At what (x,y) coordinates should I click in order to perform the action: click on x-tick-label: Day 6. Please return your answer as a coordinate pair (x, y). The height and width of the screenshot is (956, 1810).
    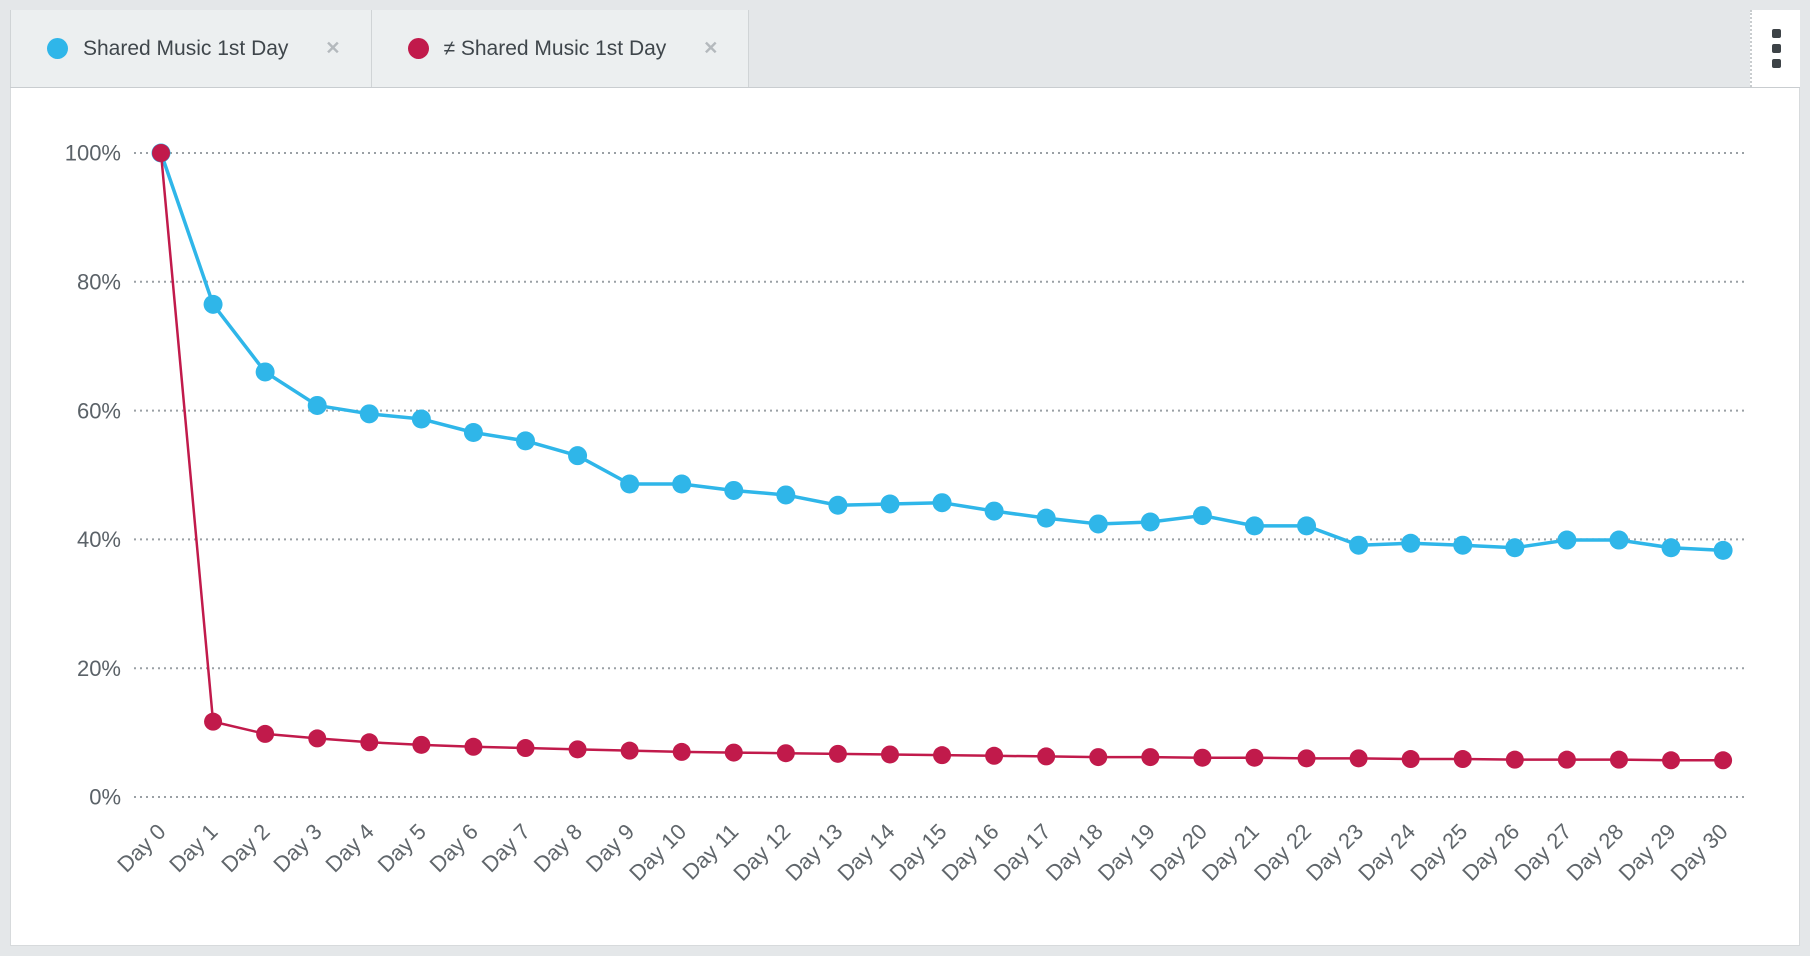
    Looking at the image, I should click on (454, 848).